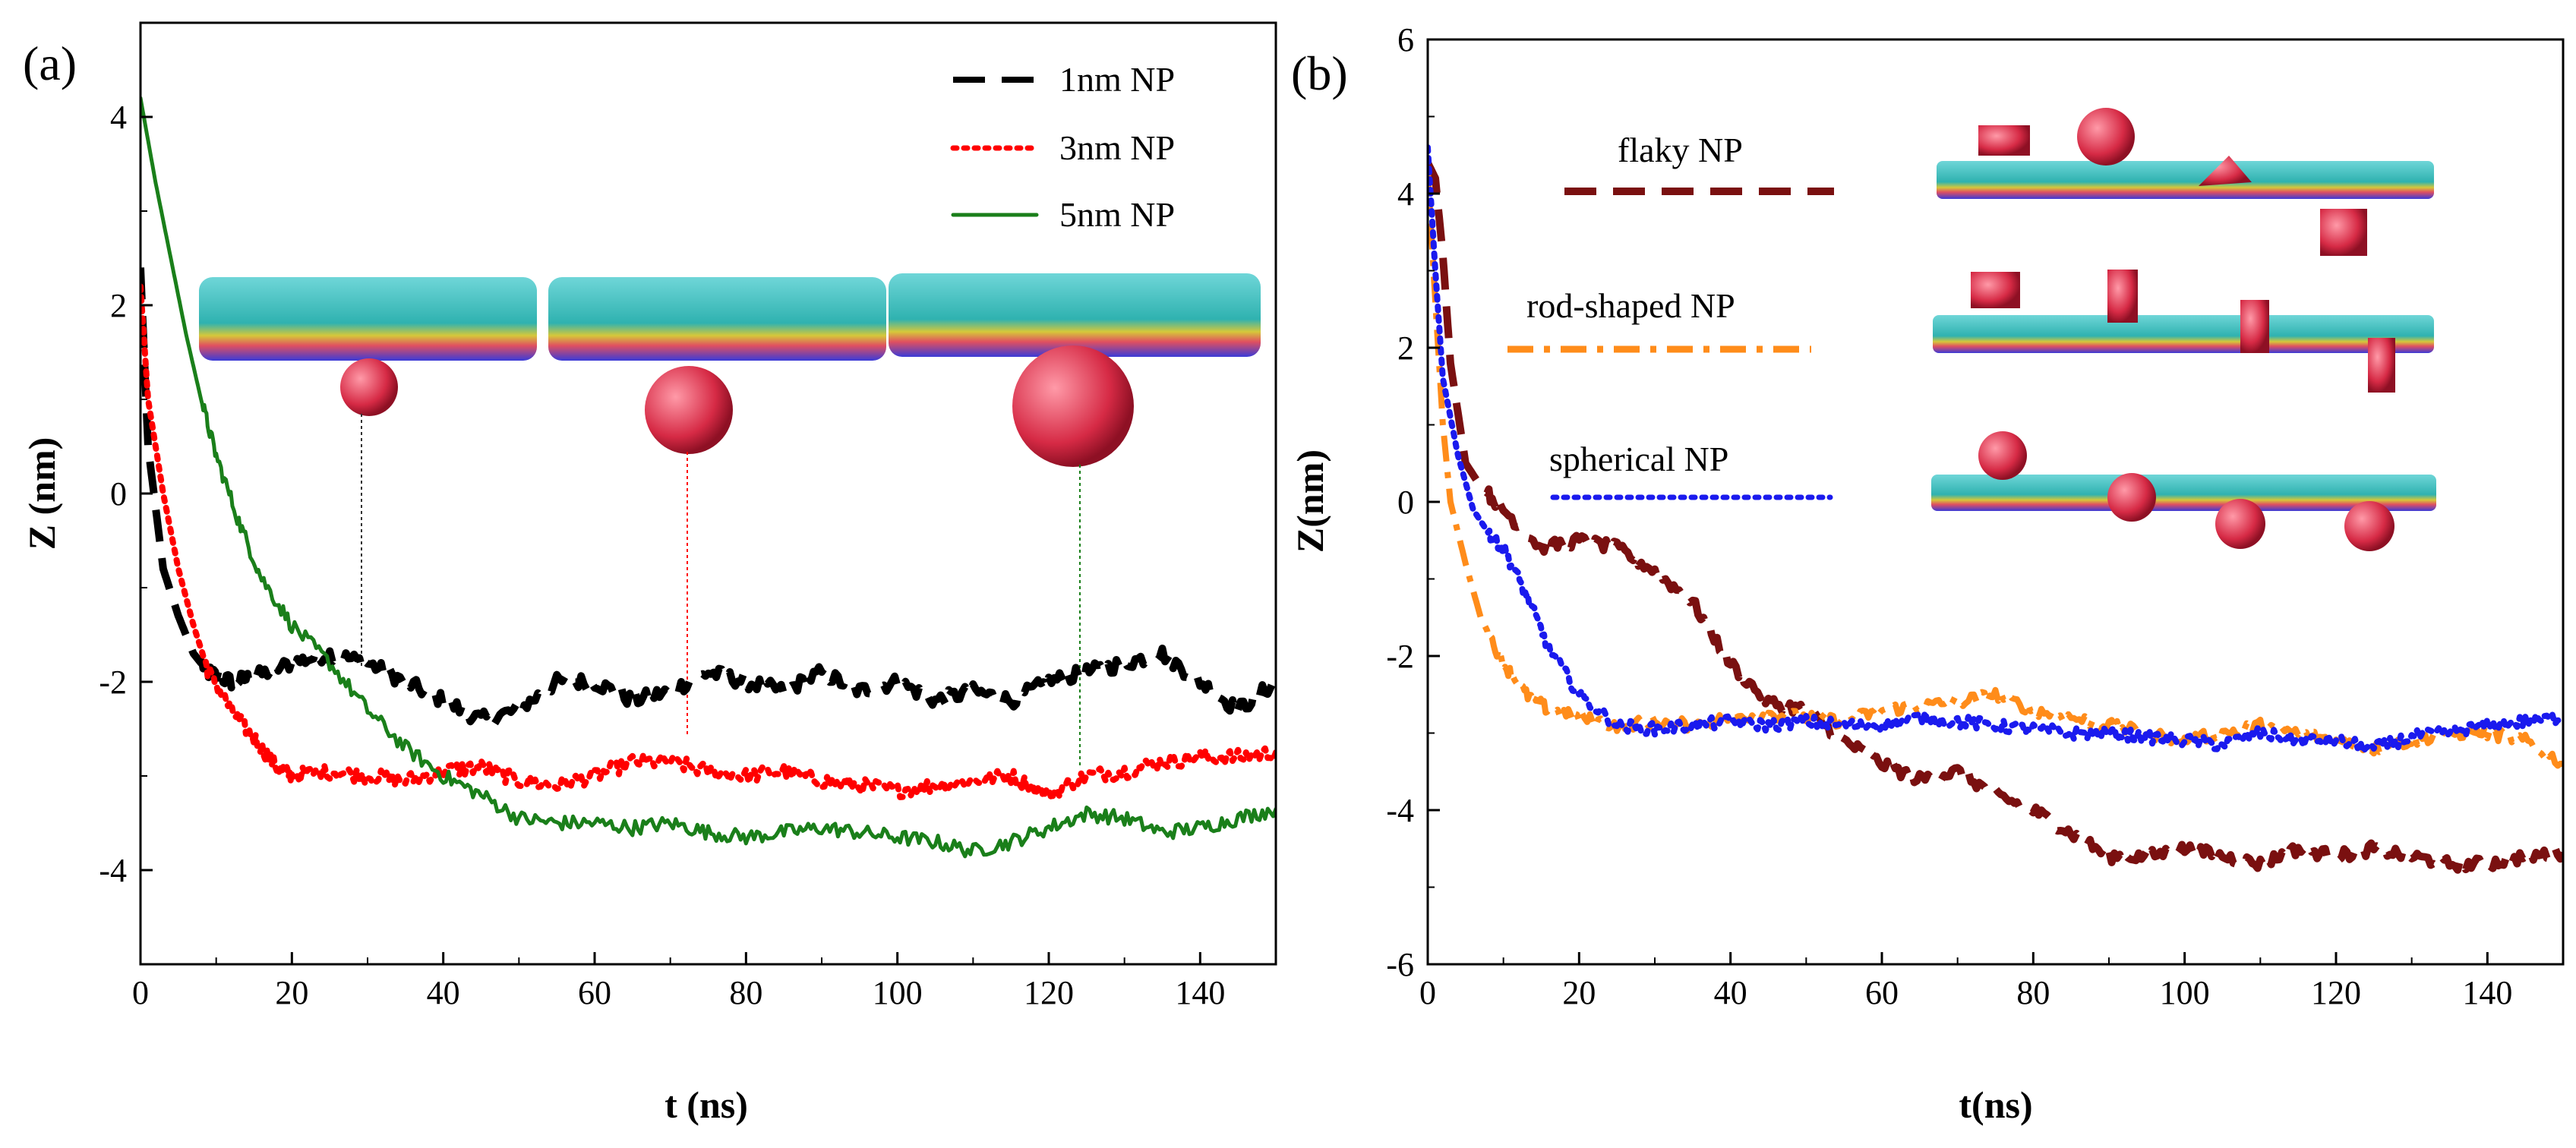 This screenshot has height=1148, width=2576. I want to click on snapshot-spherical, so click(2183, 491).